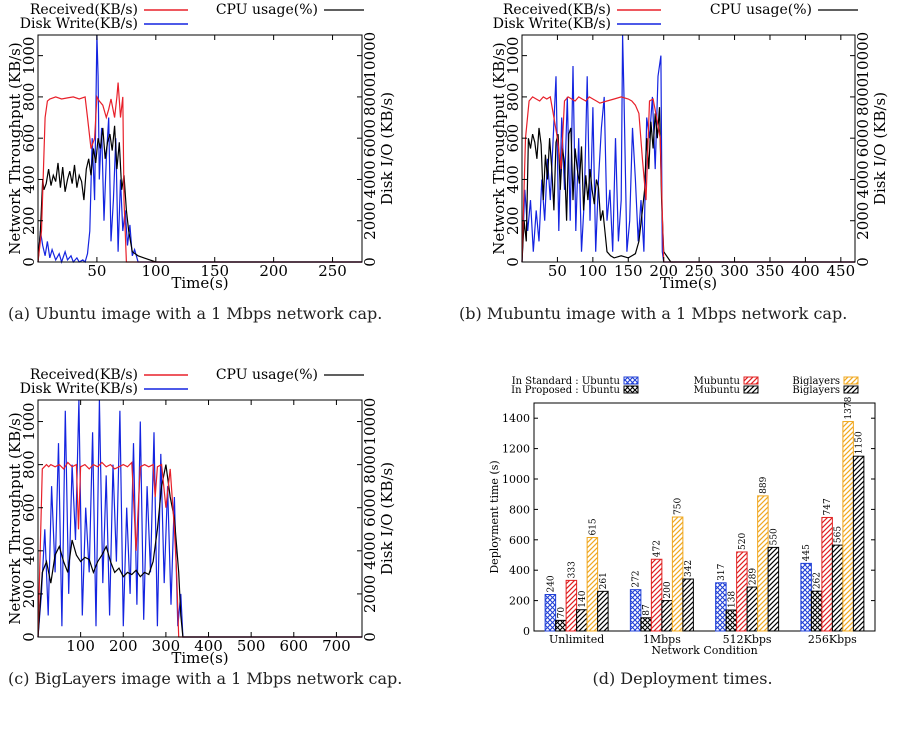 The height and width of the screenshot is (731, 910). What do you see at coordinates (753, 576) in the screenshot?
I see `bar-value-label: 289` at bounding box center [753, 576].